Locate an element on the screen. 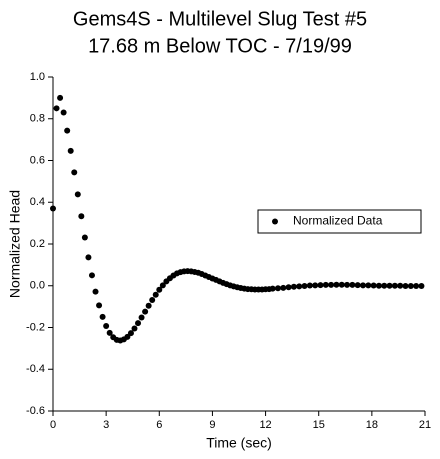  x-axis-label: Time (sec) is located at coordinates (239, 443).